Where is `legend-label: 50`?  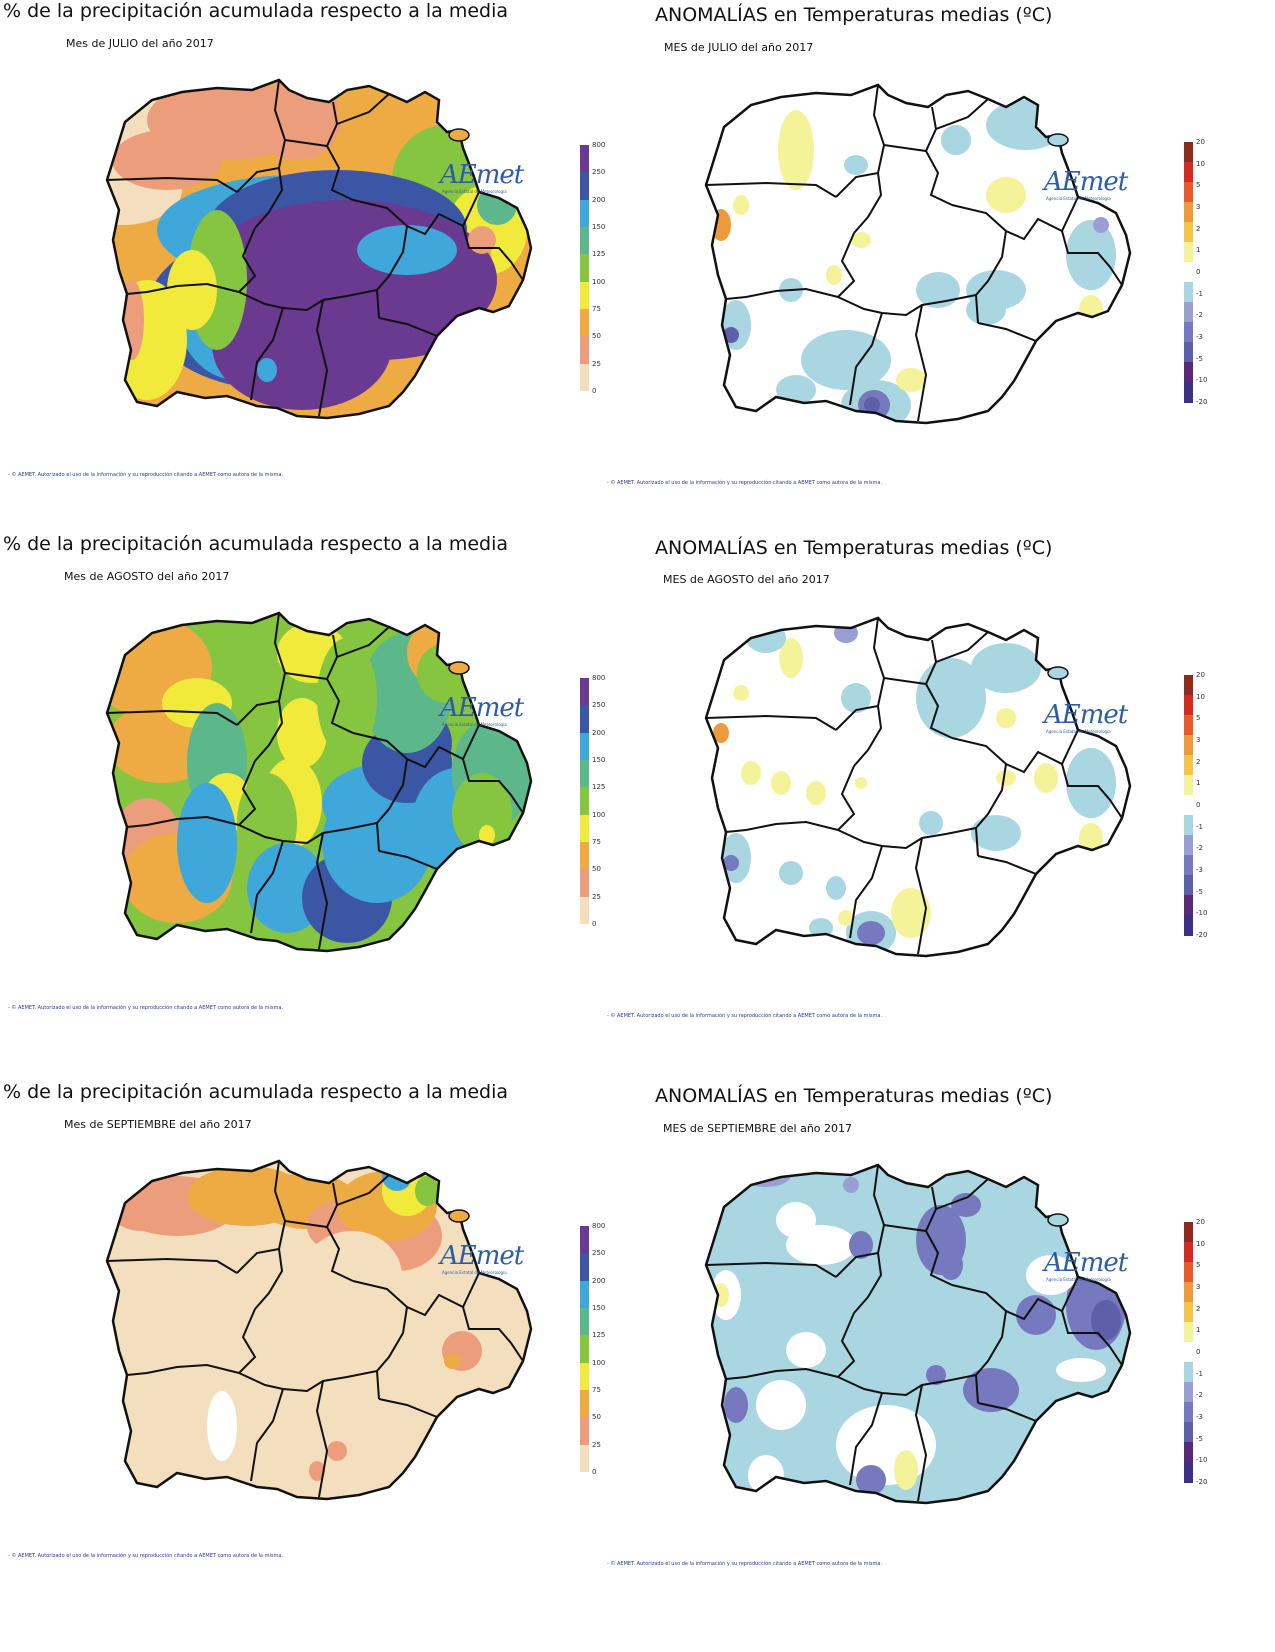 legend-label: 50 is located at coordinates (596, 1417).